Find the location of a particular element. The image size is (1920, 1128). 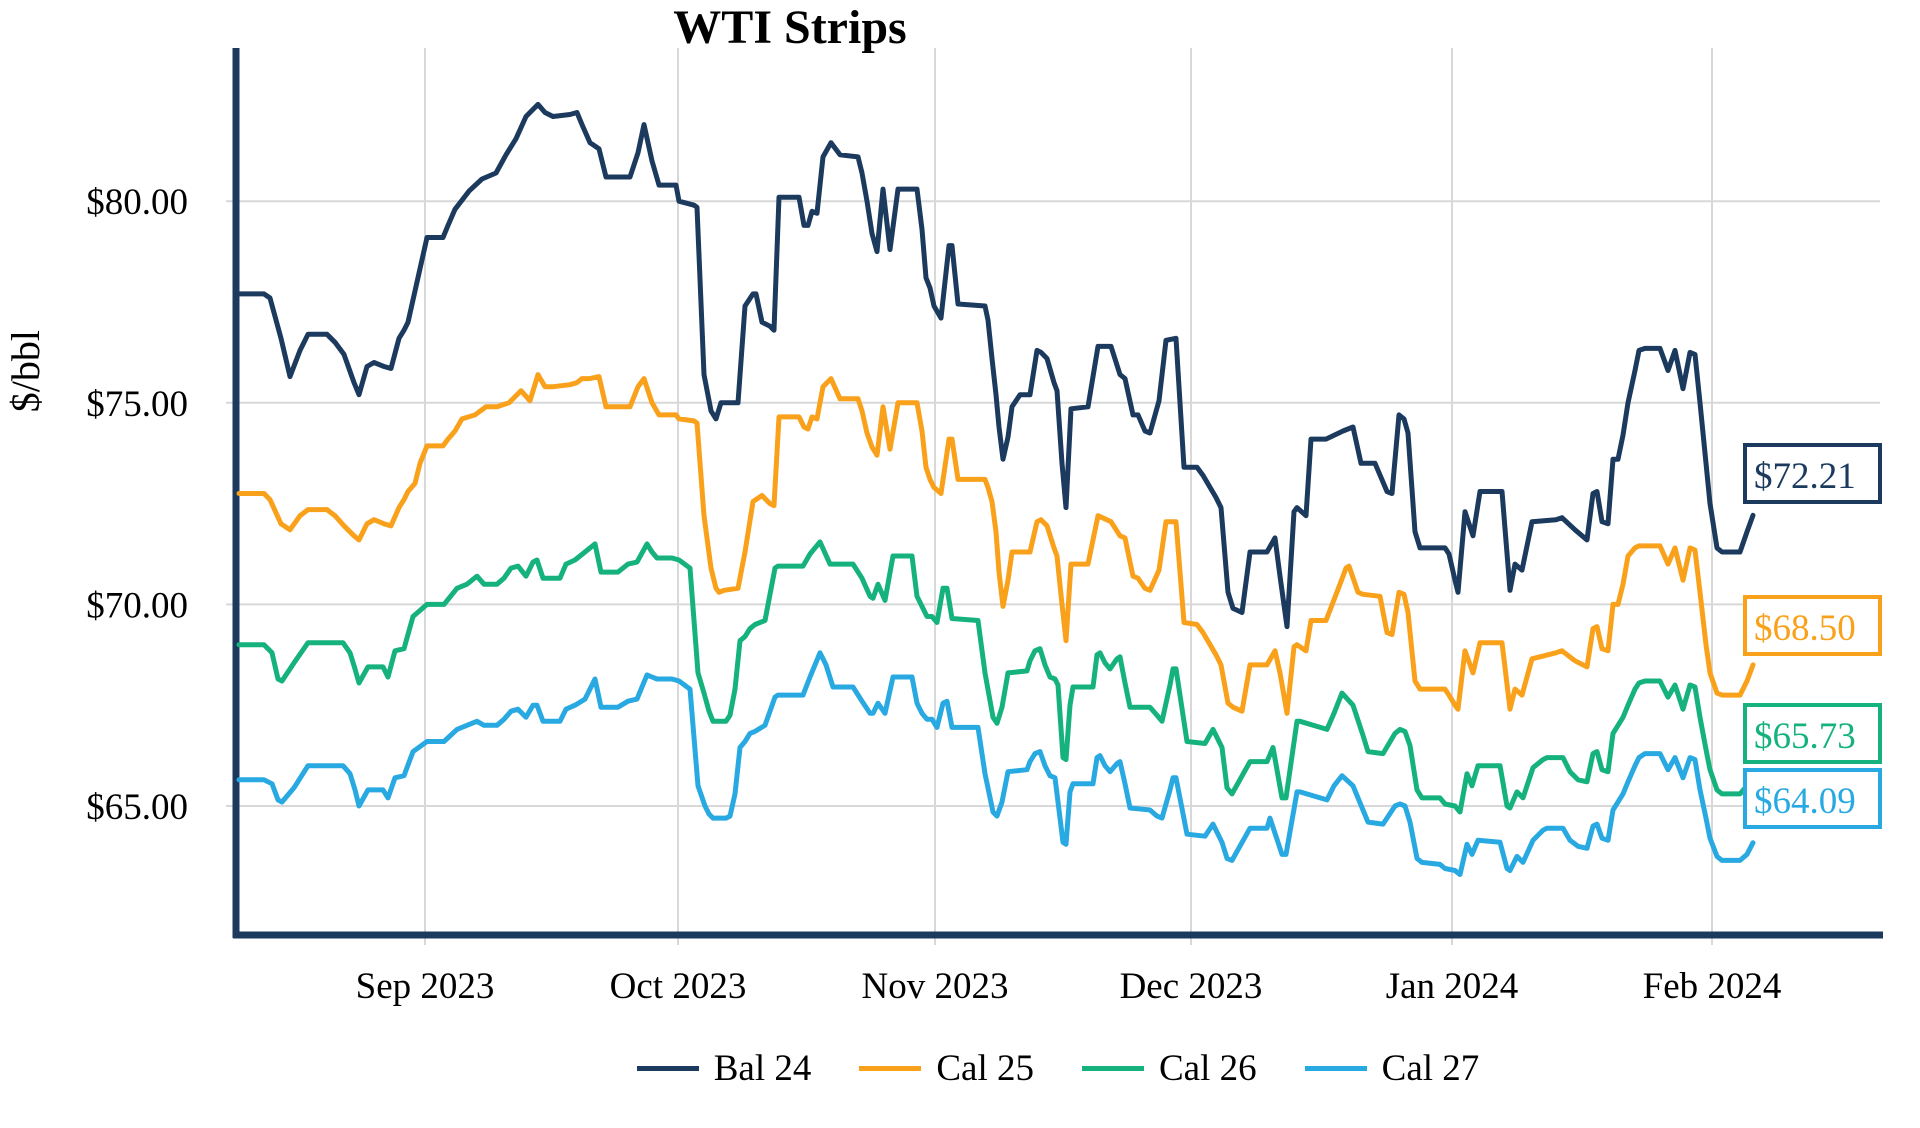

x-tick-label: Sep 2023 is located at coordinates (425, 986).